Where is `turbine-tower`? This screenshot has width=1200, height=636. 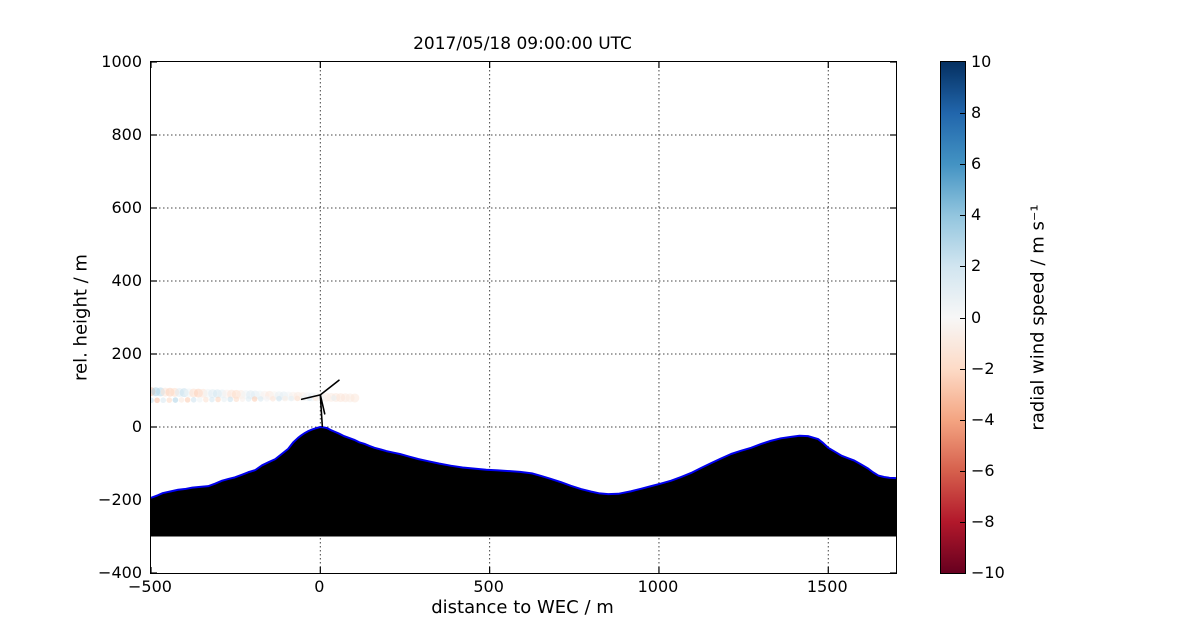 turbine-tower is located at coordinates (321, 411).